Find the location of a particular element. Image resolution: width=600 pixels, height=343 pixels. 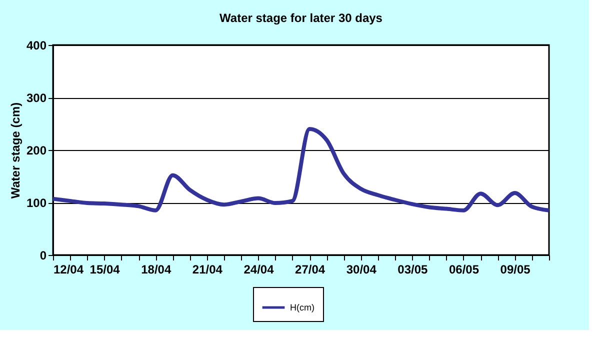

y-axis-title: Water stage (cm) is located at coordinates (15, 150).